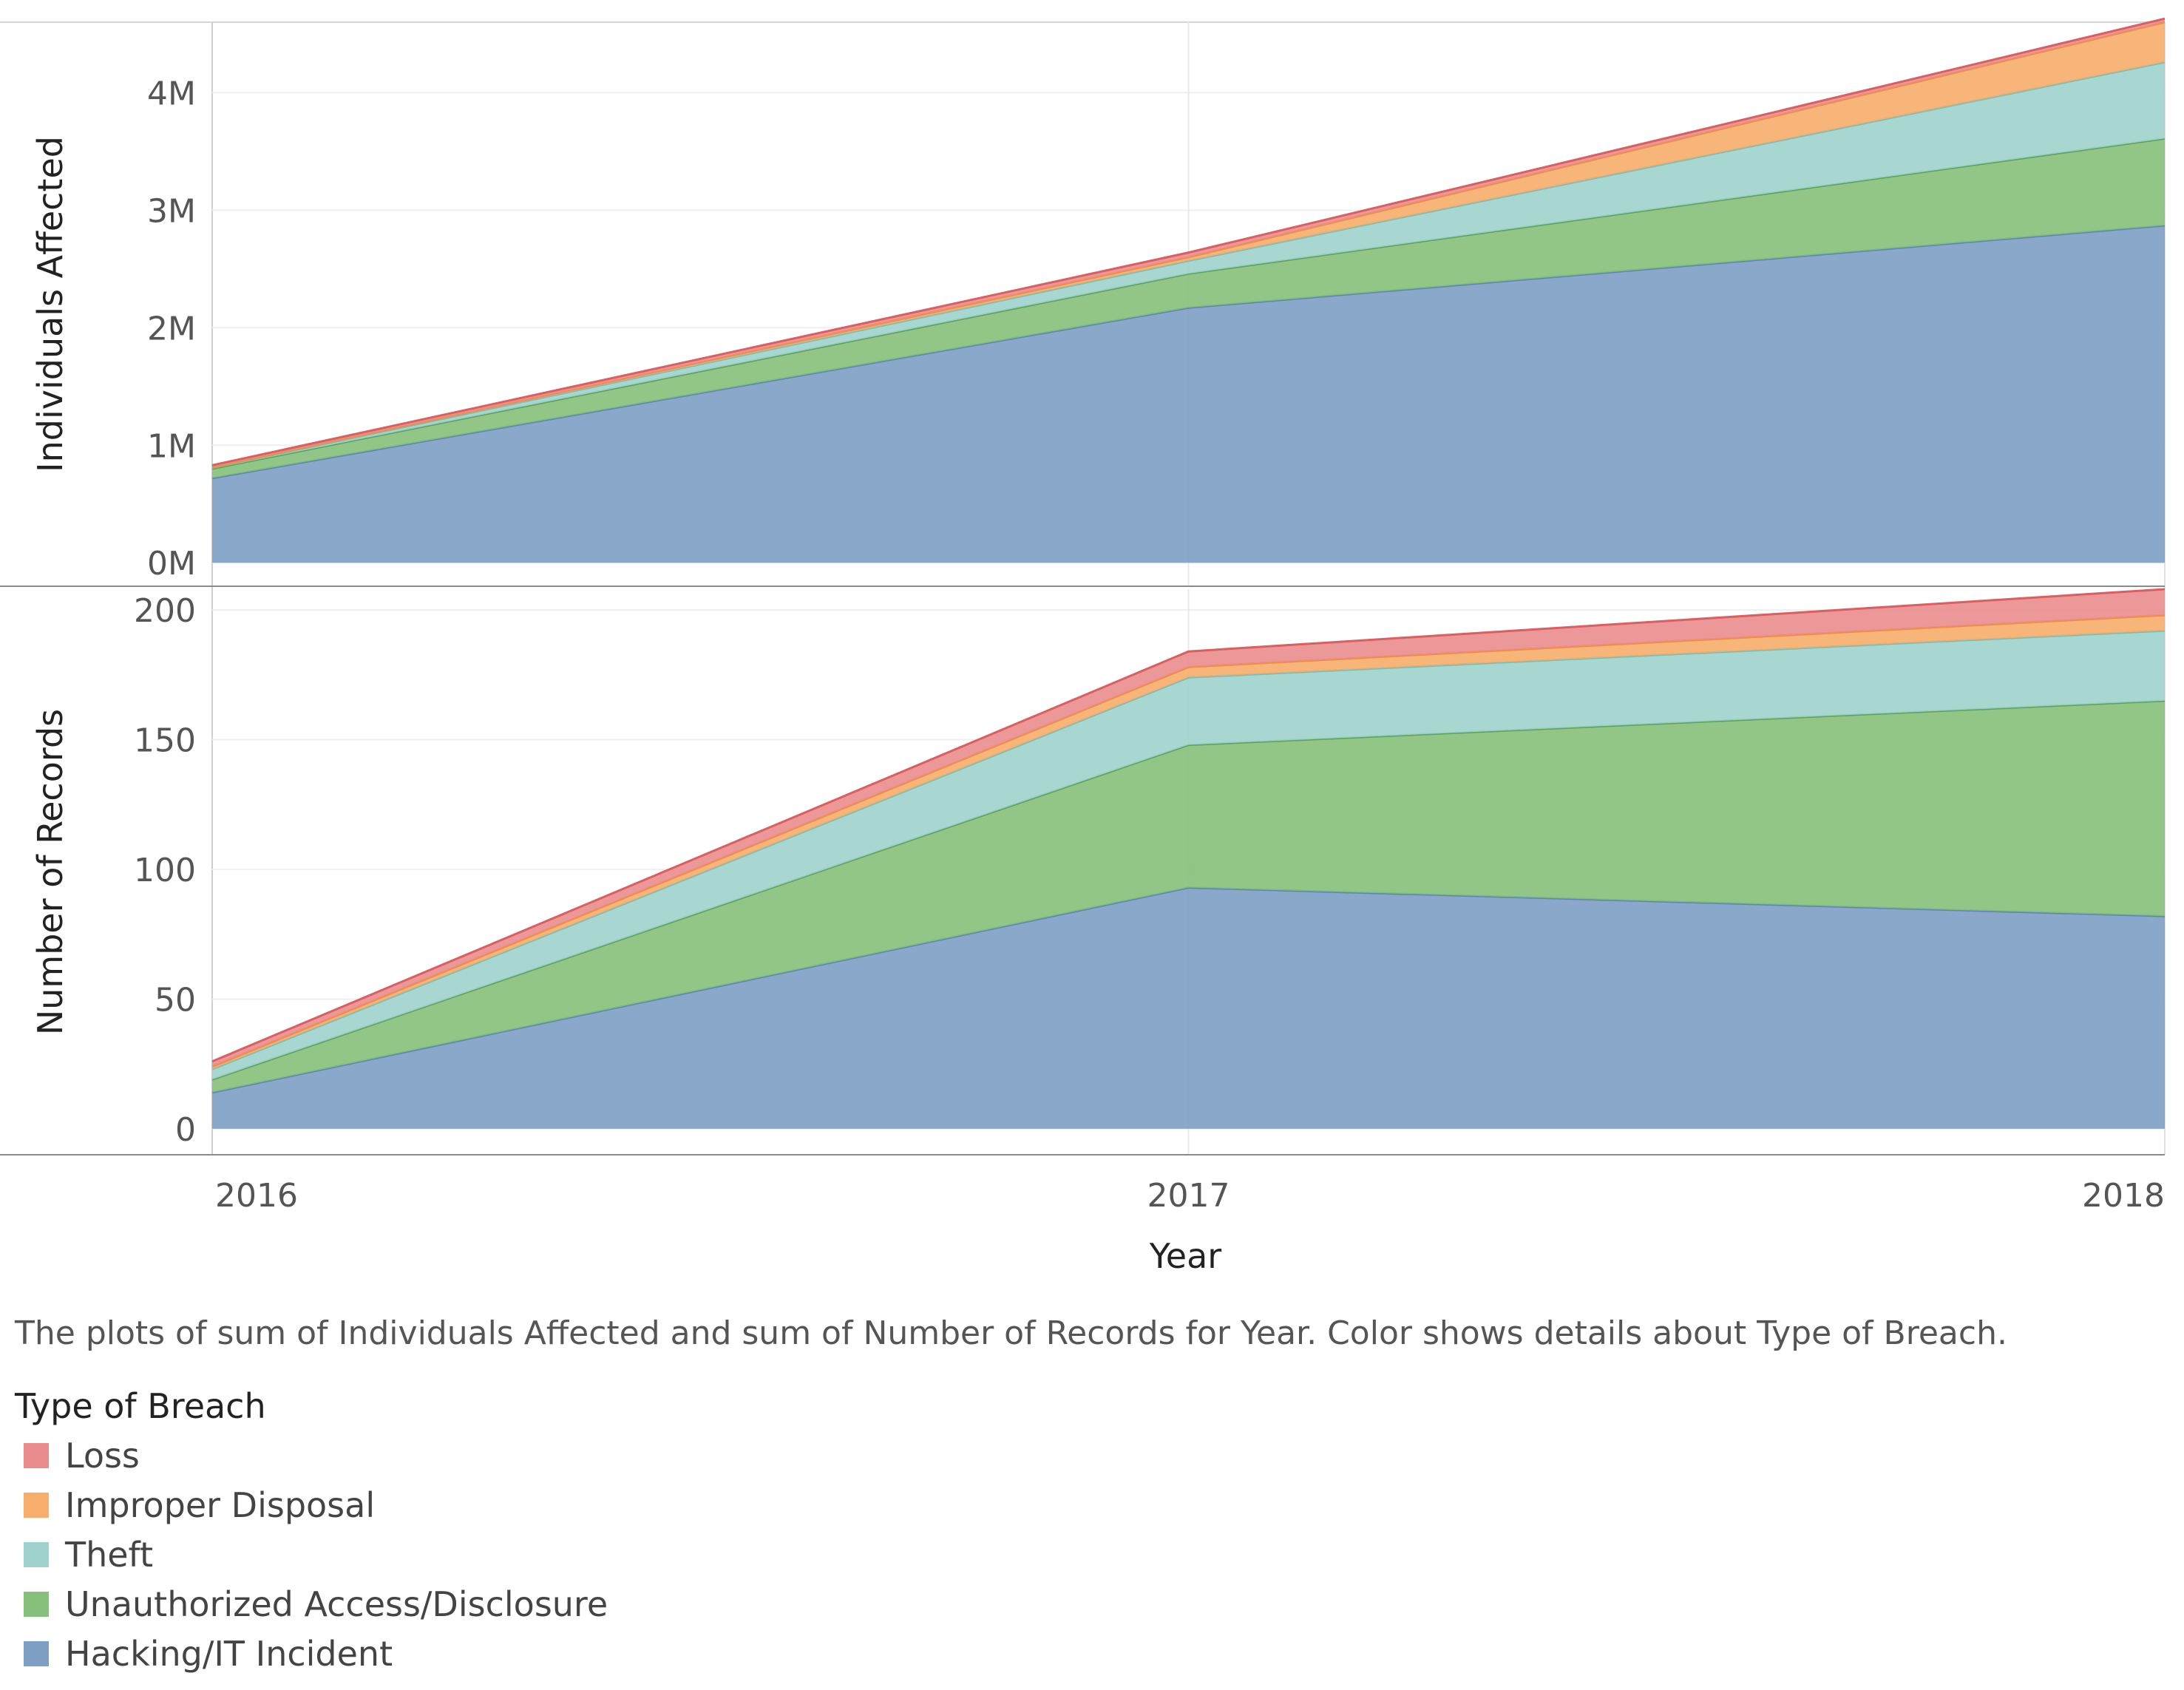 Image resolution: width=2184 pixels, height=1690 pixels. I want to click on x-tick-label: 2017, so click(1188, 1196).